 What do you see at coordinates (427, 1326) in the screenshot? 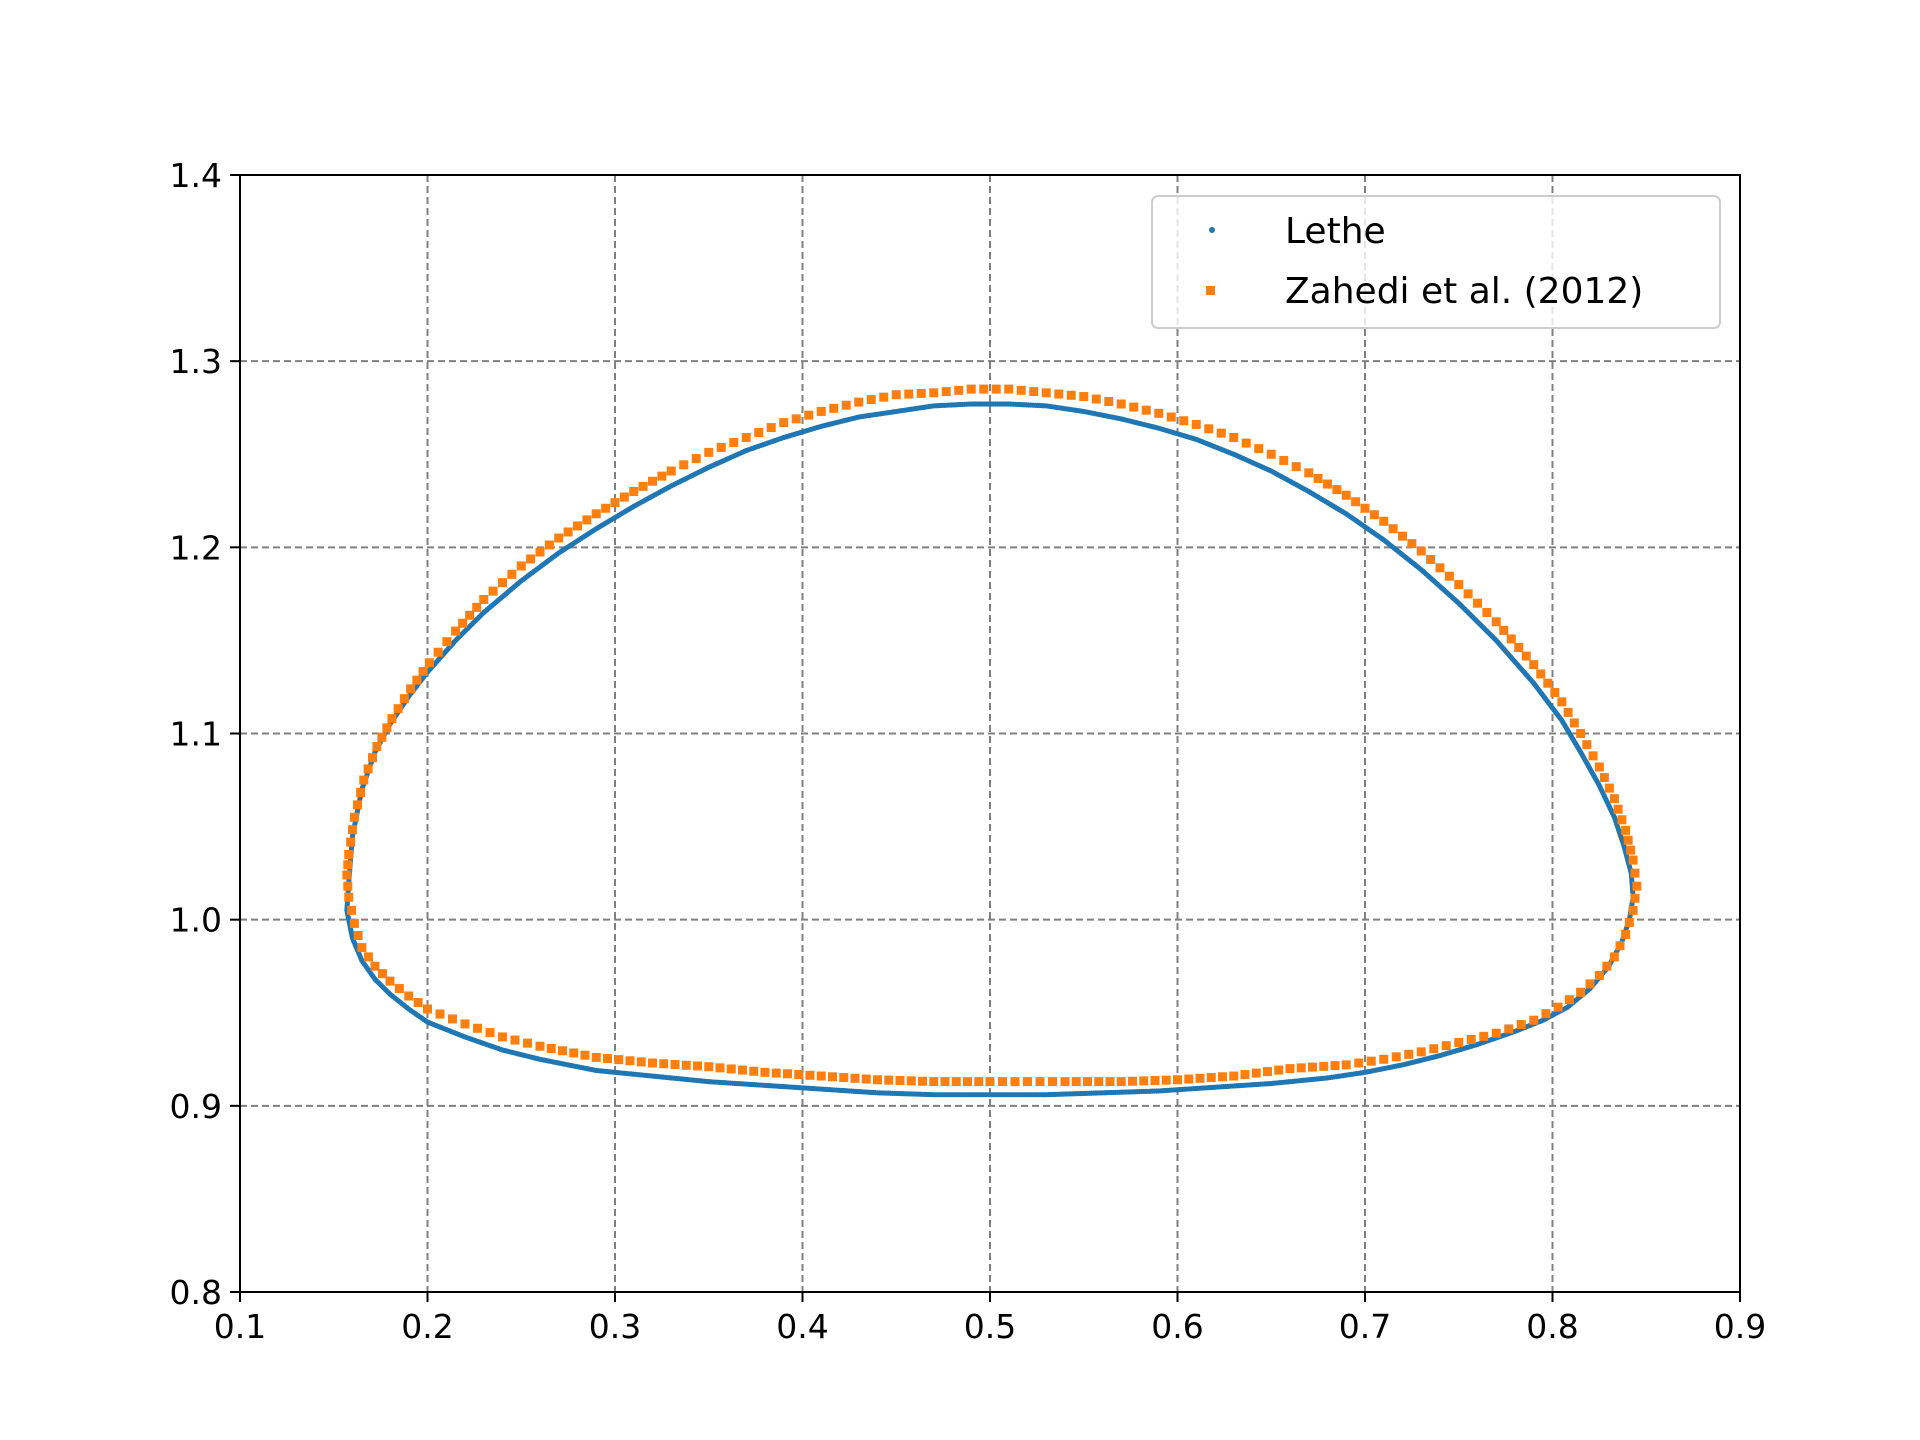
I see `x-tick-label: 0.2` at bounding box center [427, 1326].